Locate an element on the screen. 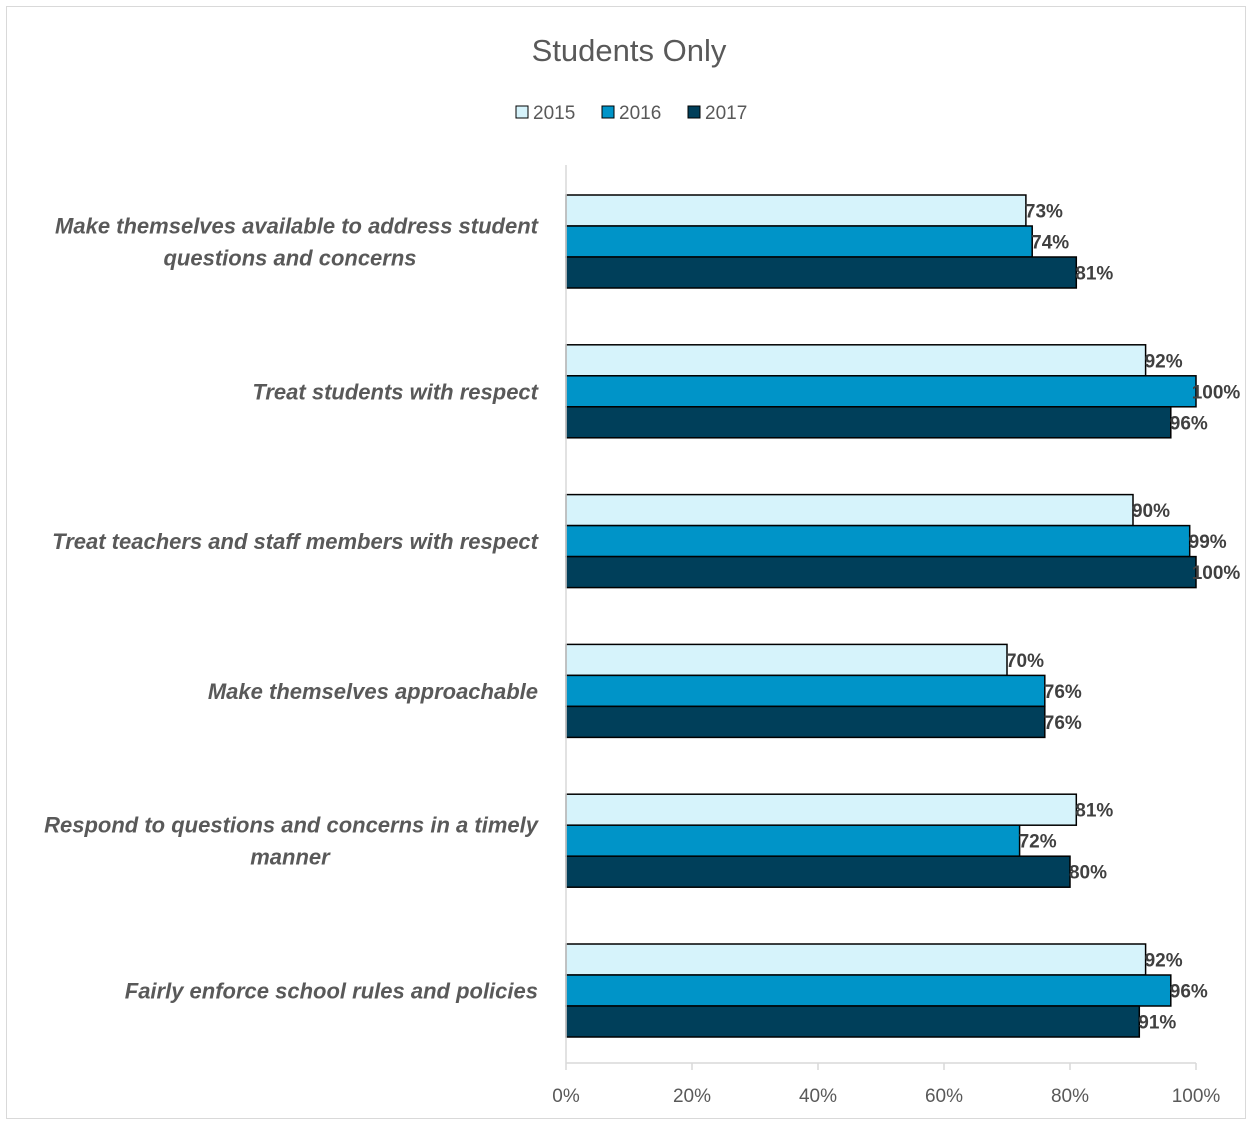 The image size is (1250, 1123). category-label-5-line-0: Fairly enforce school rules and policies is located at coordinates (331, 991).